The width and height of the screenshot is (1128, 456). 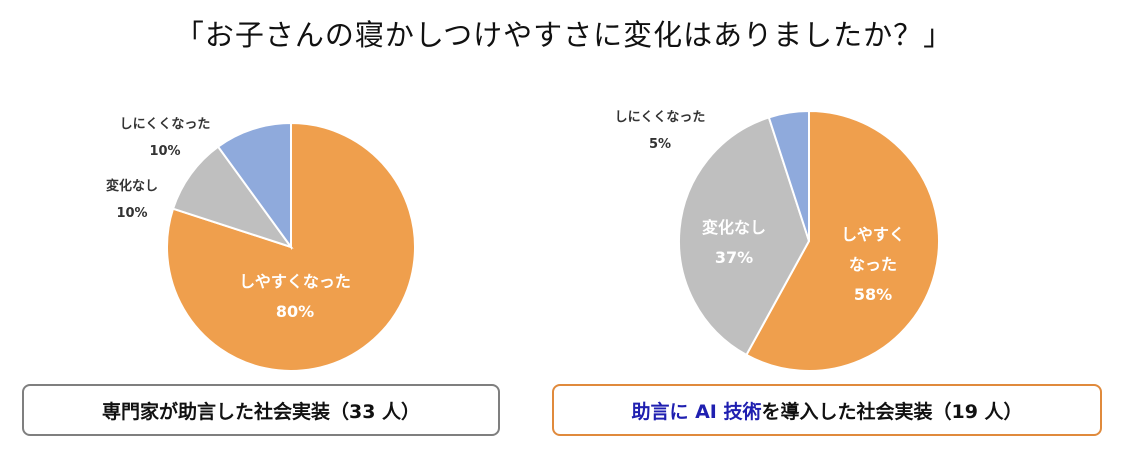 I want to click on caption-box-expert: 専門家が助言した社会実装（33 人）, so click(x=261, y=410).